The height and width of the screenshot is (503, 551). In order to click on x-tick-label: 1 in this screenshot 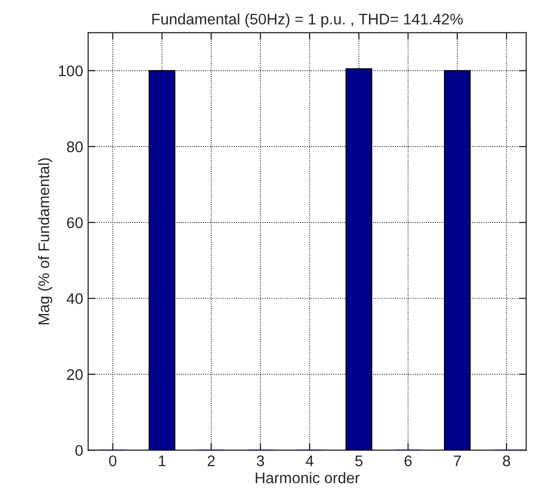, I will do `click(162, 461)`.